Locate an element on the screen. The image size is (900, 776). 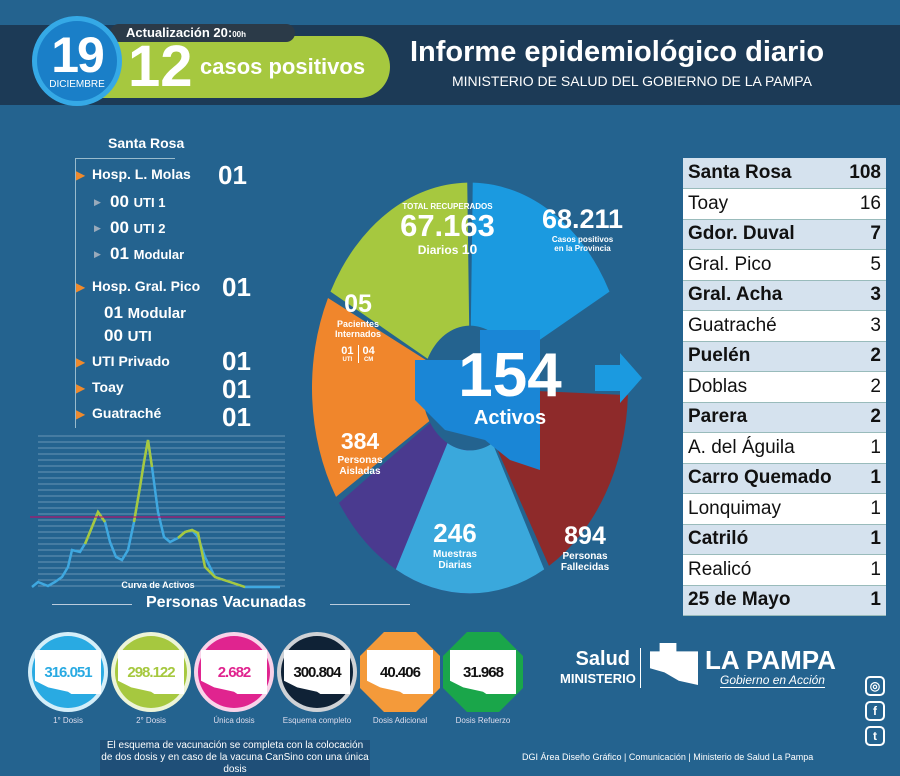
positives-label2: en la Provincia is located at coordinates (582, 248).